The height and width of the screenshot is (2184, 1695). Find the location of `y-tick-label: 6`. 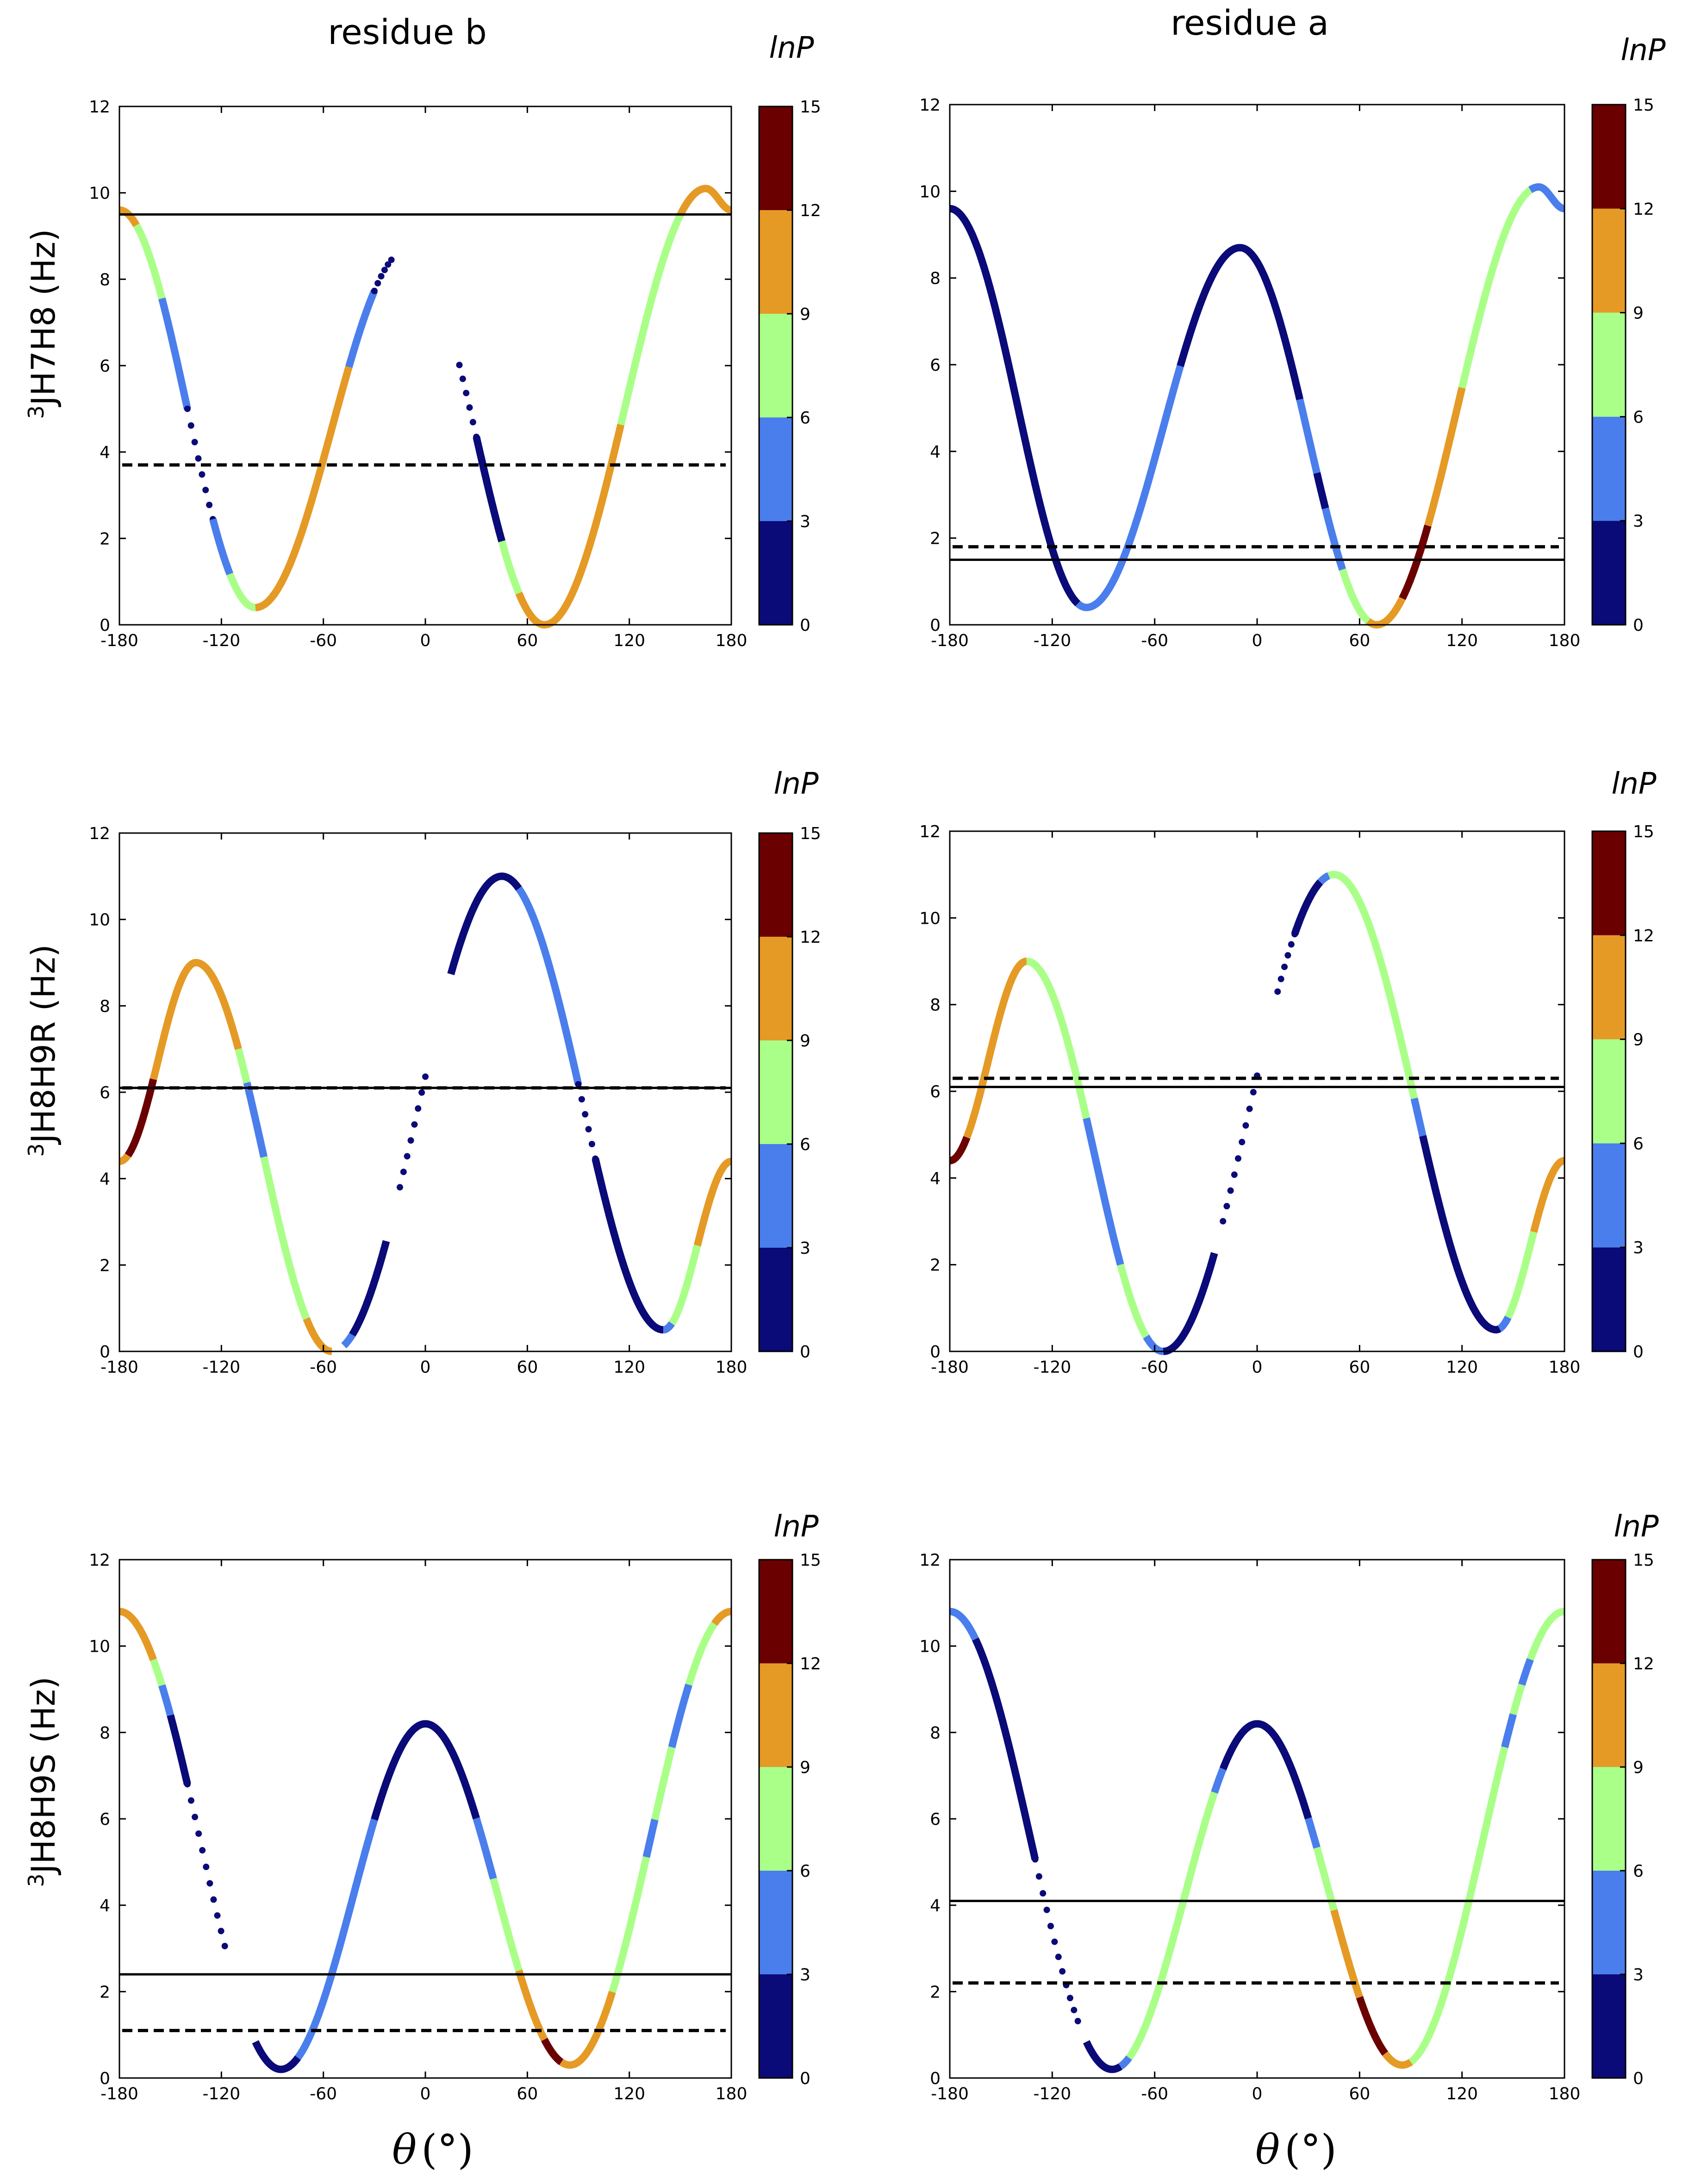

y-tick-label: 6 is located at coordinates (936, 365).